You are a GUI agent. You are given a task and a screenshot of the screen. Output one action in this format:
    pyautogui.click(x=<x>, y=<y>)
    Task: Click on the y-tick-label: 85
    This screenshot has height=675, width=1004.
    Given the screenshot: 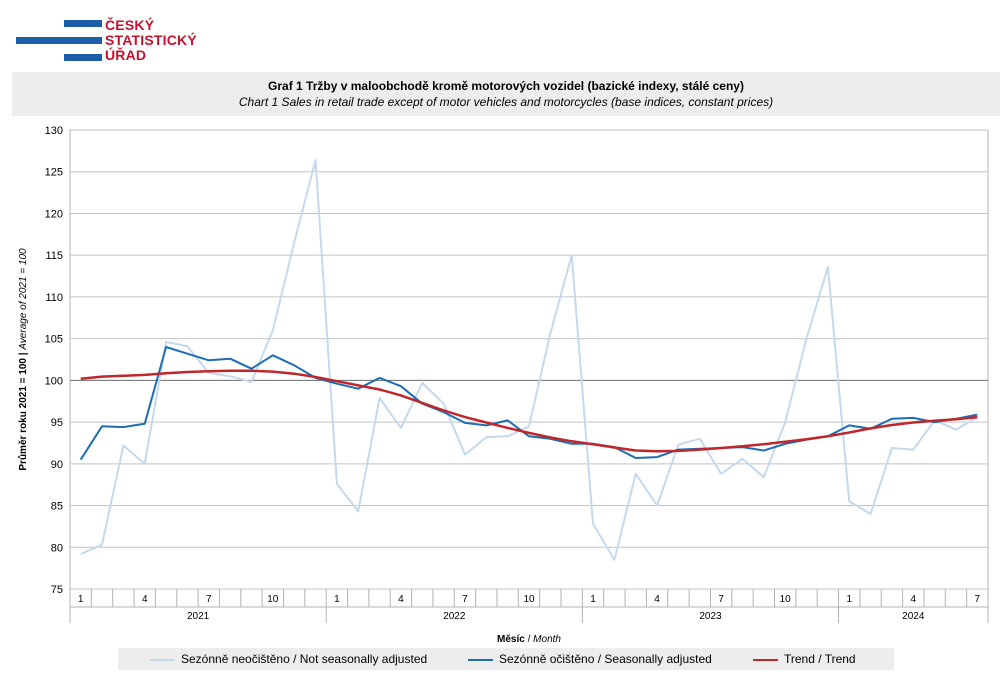 What is the action you would take?
    pyautogui.click(x=57, y=507)
    